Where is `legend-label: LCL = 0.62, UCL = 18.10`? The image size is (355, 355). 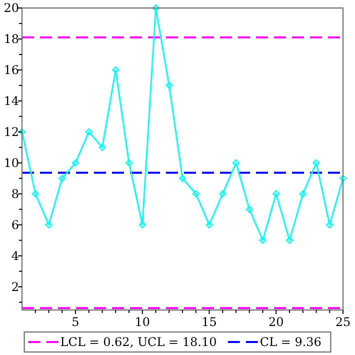
legend-label: LCL = 0.62, UCL = 18.10 is located at coordinates (138, 342).